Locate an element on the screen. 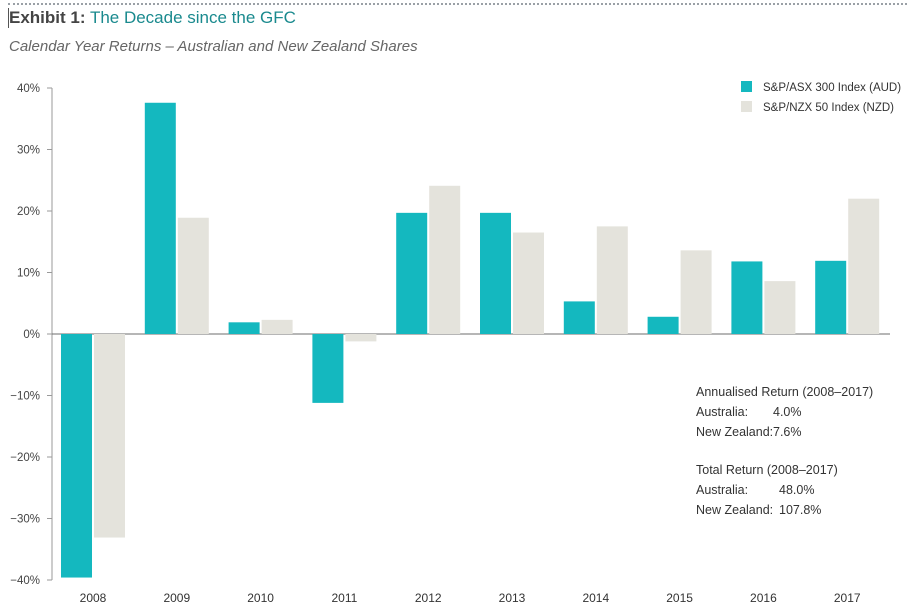 The width and height of the screenshot is (907, 609). bar-asx300-2013 is located at coordinates (495, 273).